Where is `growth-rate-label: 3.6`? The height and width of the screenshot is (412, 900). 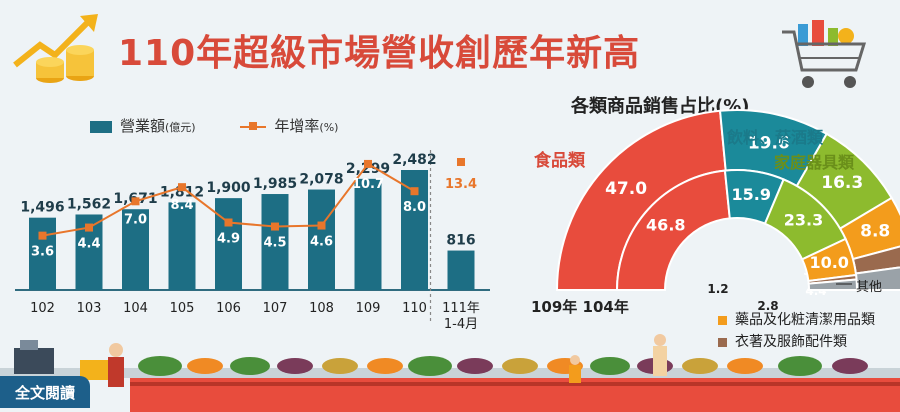 growth-rate-label: 3.6 is located at coordinates (42, 252).